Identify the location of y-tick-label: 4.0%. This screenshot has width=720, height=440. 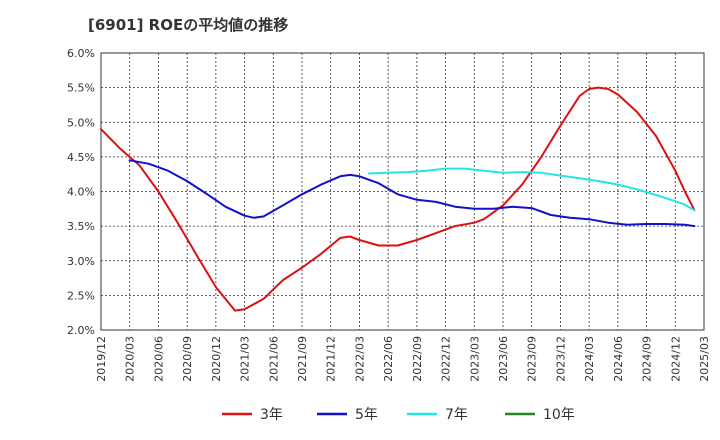
(81, 192).